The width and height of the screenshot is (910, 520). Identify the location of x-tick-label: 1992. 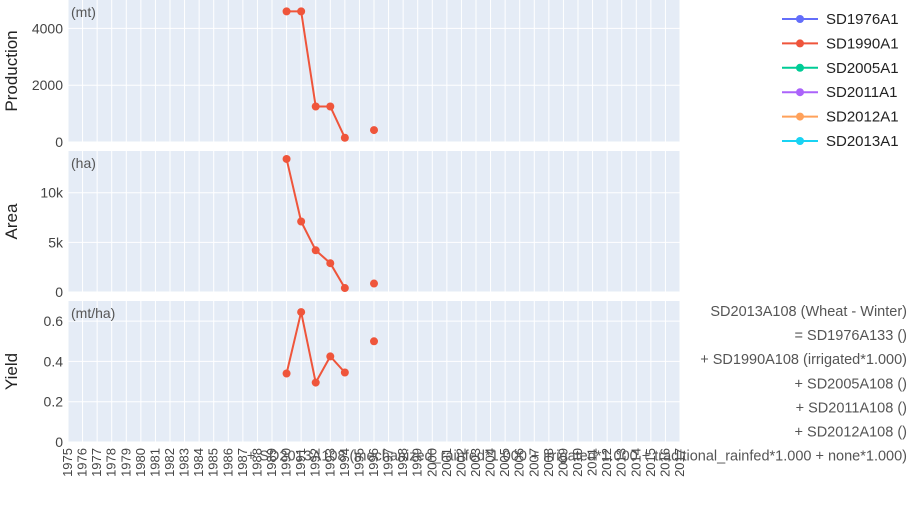
(315, 462).